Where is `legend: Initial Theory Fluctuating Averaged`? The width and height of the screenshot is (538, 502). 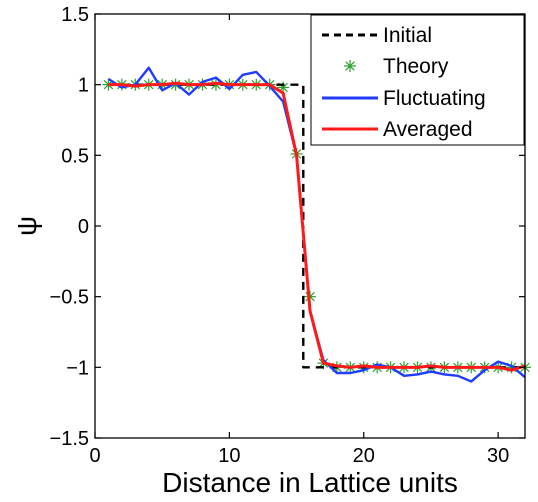
legend: Initial Theory Fluctuating Averaged is located at coordinates (417, 80).